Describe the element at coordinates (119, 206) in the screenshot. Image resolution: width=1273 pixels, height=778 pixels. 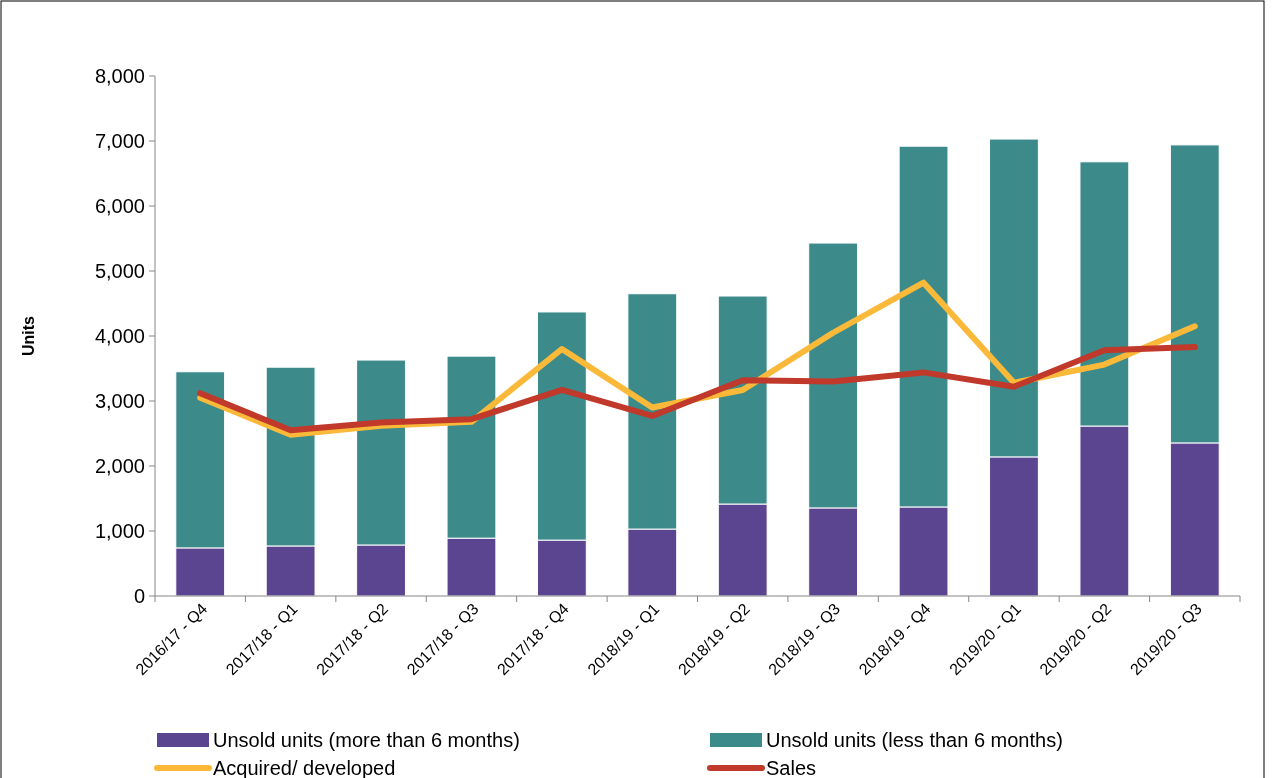
I see `y-tick-label: 6,000` at that location.